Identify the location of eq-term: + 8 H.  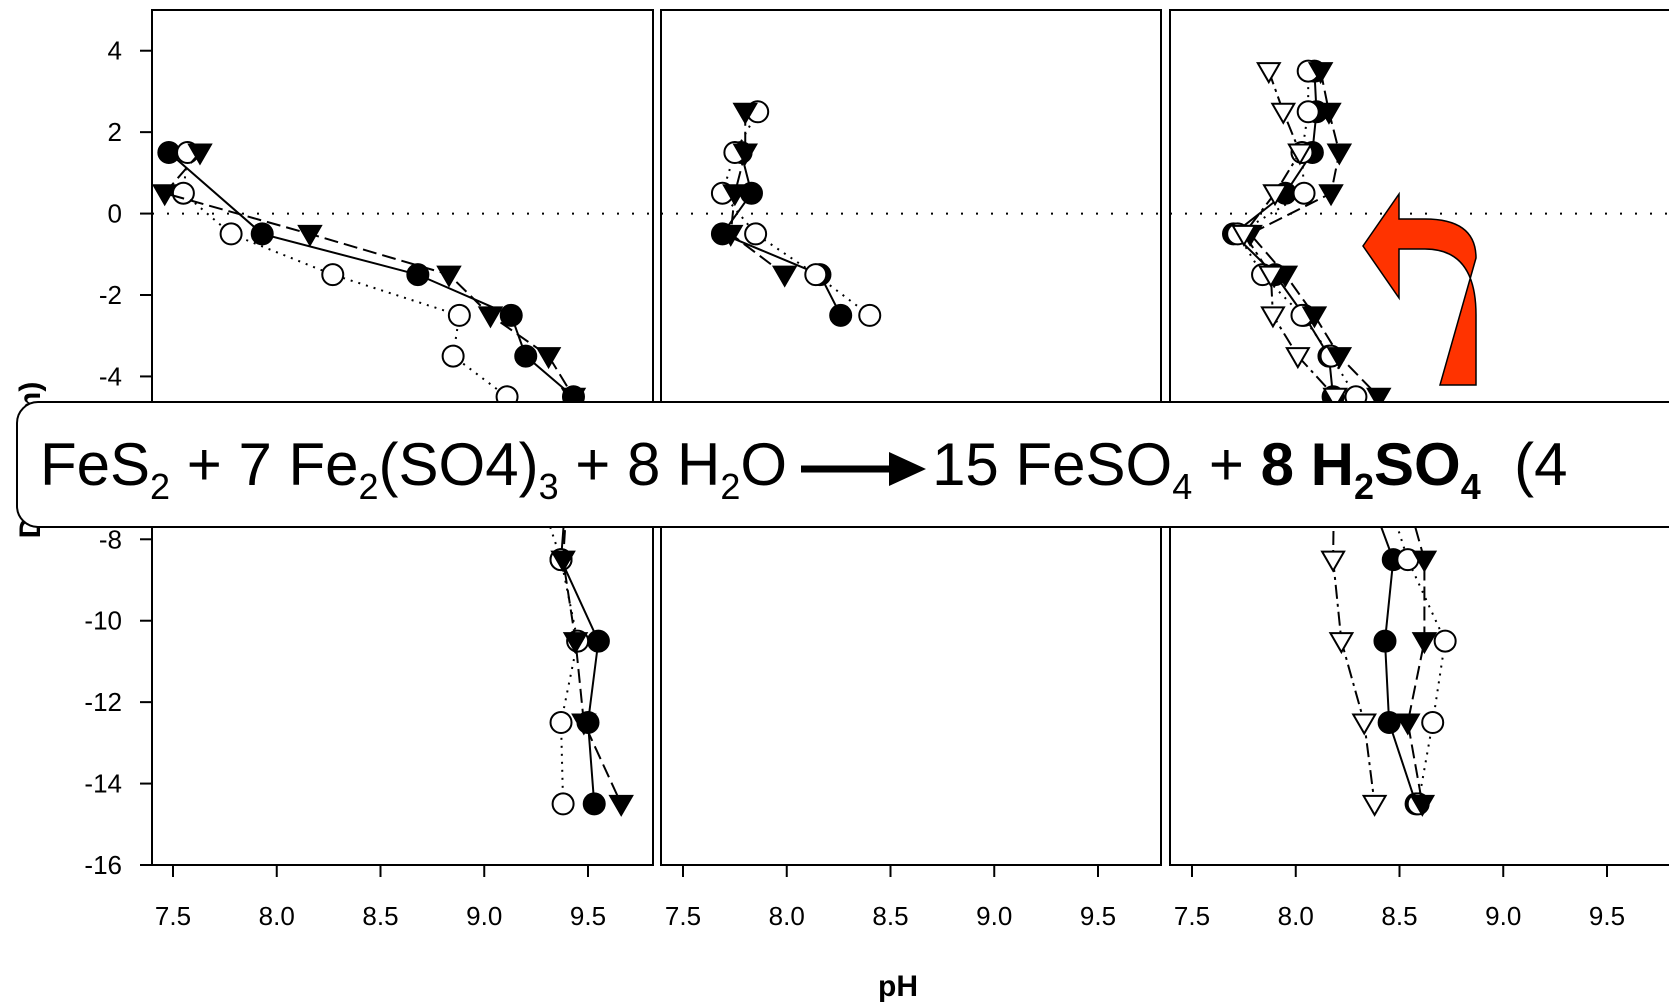
(640, 464).